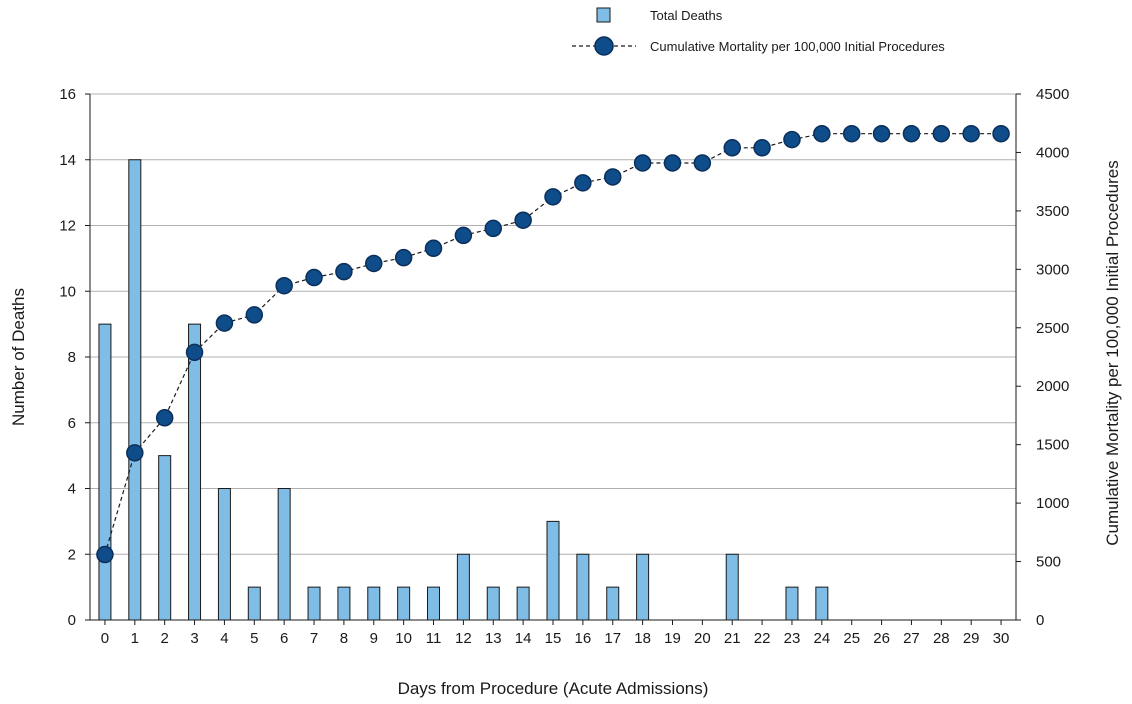 The height and width of the screenshot is (704, 1132). I want to click on y2-tick-label: 500, so click(1048, 562).